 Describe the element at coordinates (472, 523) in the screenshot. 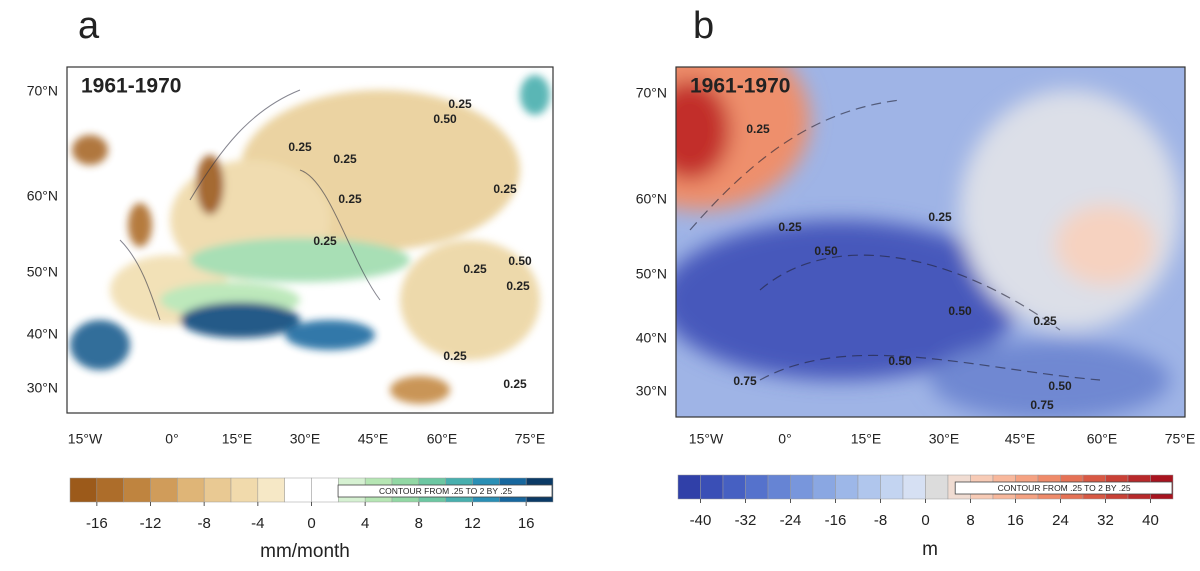

I see `colorbar-tick-label: 12` at that location.